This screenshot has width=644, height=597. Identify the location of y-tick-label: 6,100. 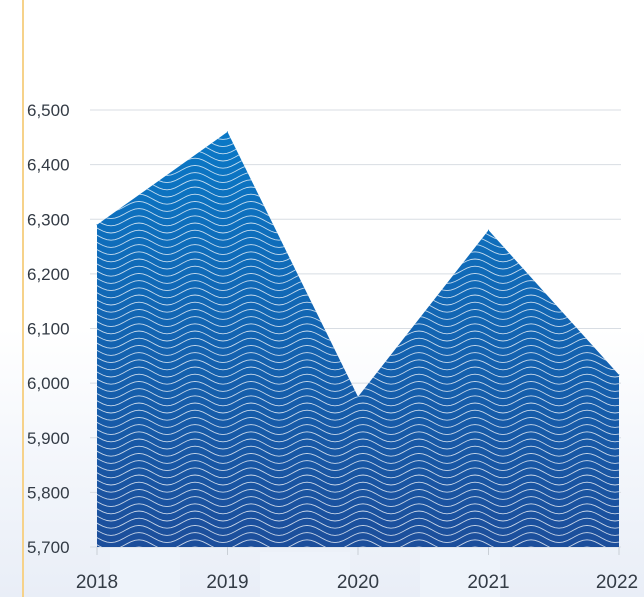
(48, 329).